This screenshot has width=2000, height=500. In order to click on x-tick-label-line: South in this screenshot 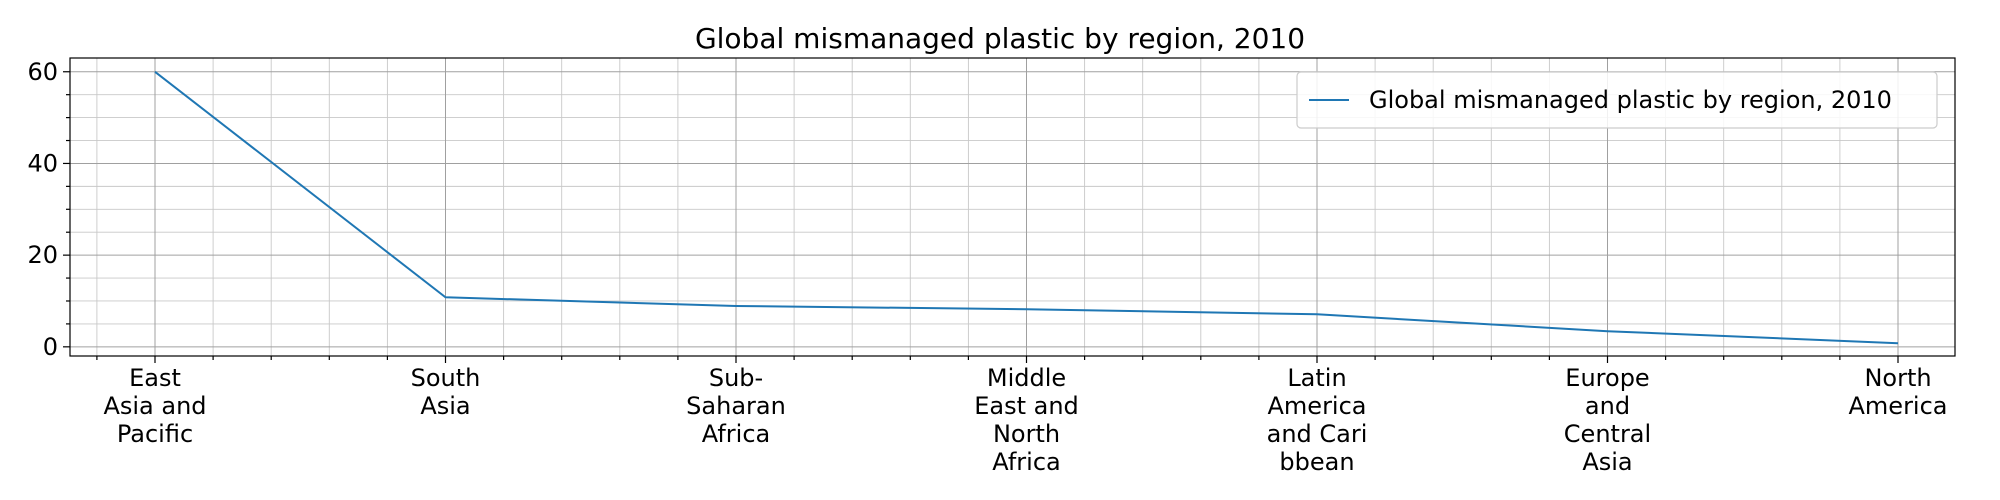, I will do `click(446, 378)`.